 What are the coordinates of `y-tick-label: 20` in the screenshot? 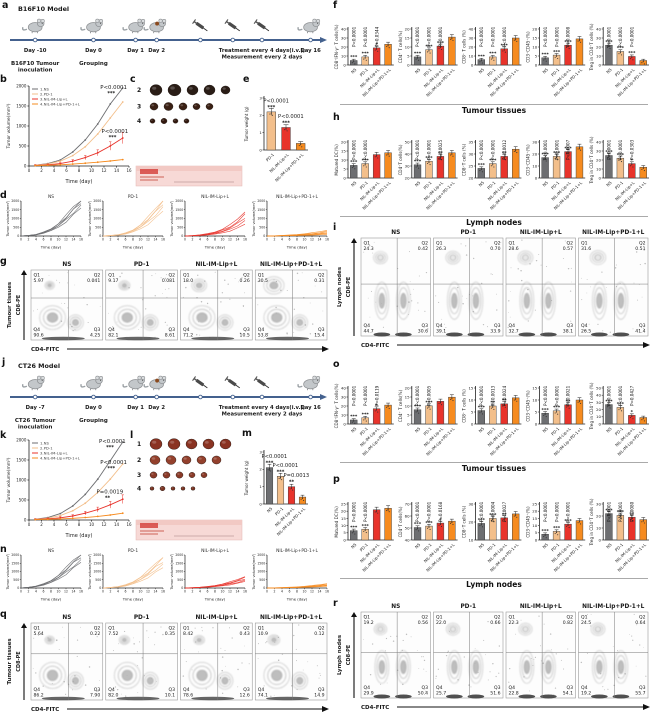 It's located at (407, 28).